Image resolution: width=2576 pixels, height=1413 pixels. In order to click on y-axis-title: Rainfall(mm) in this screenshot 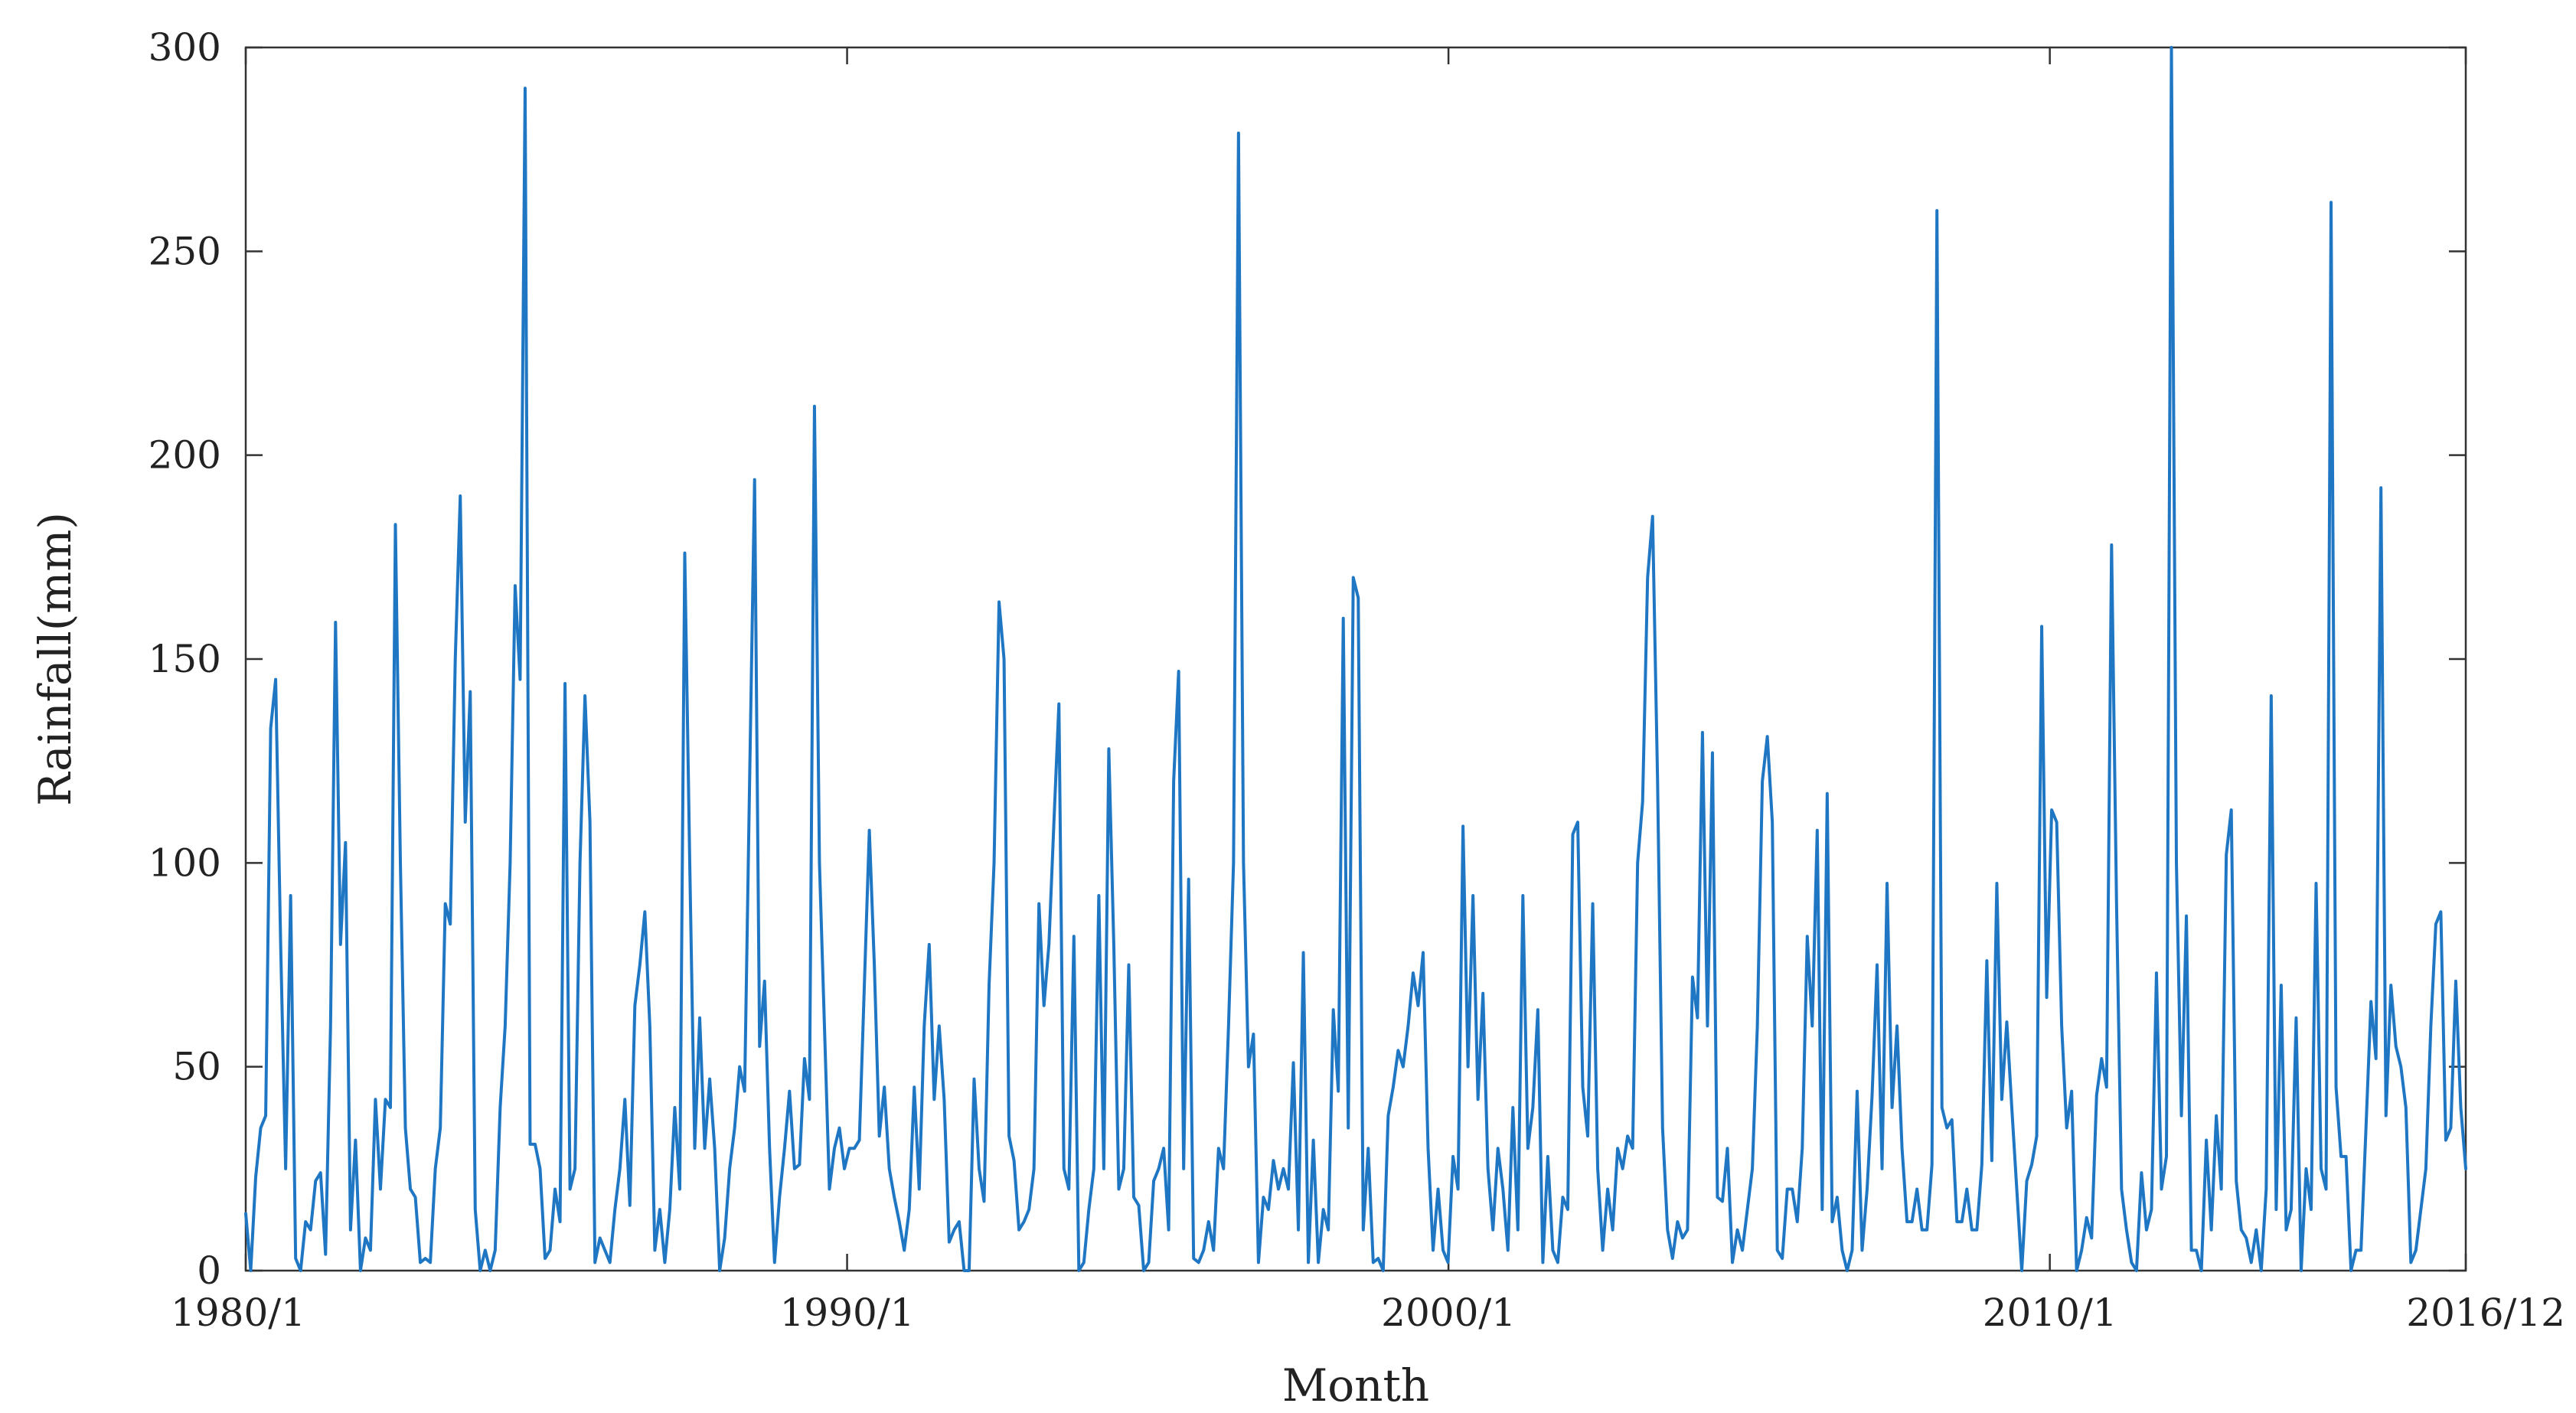, I will do `click(55, 659)`.